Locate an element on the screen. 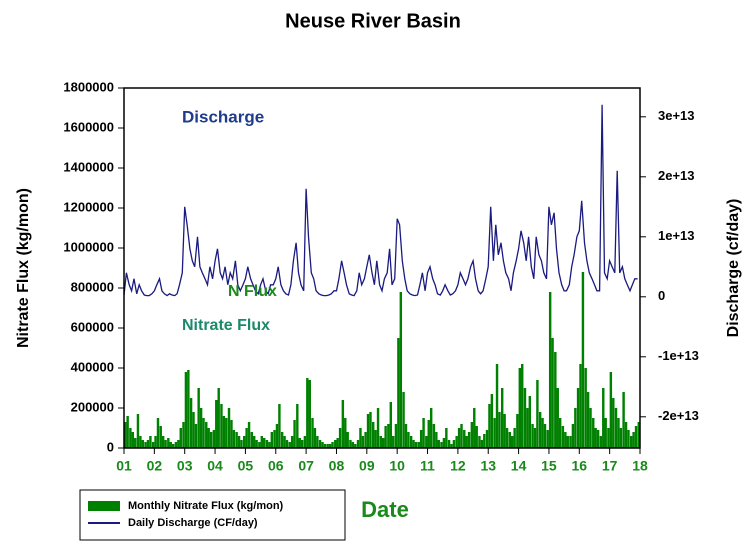 Image resolution: width=746 pixels, height=541 pixels. y-axis-label: Nitrate Flux (kg/mon) is located at coordinates (23, 268).